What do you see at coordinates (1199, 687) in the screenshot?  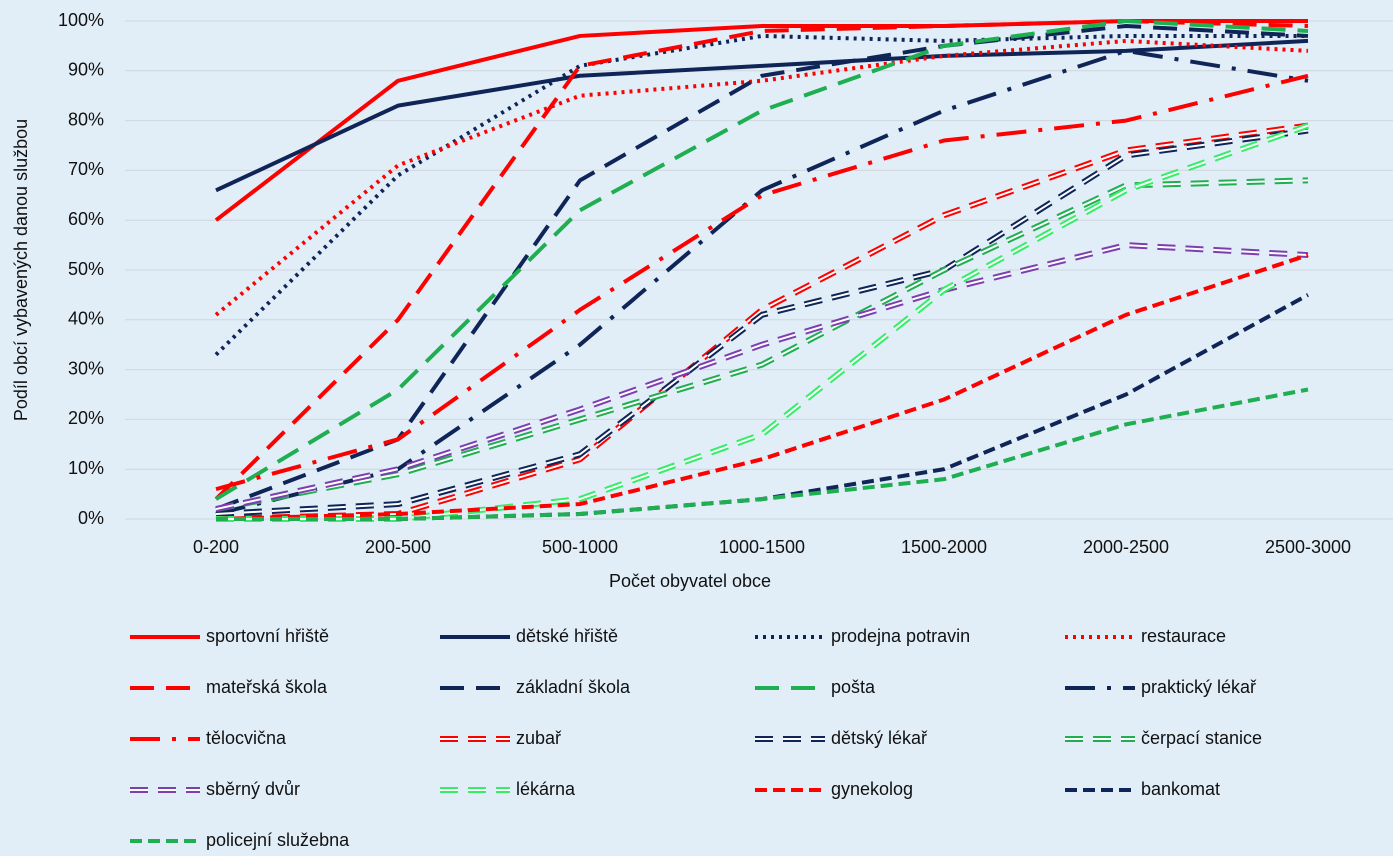 I see `legend-label: praktický lékař` at bounding box center [1199, 687].